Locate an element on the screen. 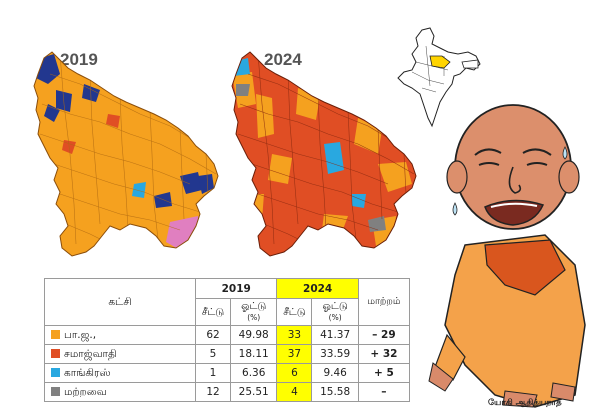 The width and height of the screenshot is (600, 417). caricature-caption: யோகி ஆதித்யநாத் is located at coordinates (525, 403).